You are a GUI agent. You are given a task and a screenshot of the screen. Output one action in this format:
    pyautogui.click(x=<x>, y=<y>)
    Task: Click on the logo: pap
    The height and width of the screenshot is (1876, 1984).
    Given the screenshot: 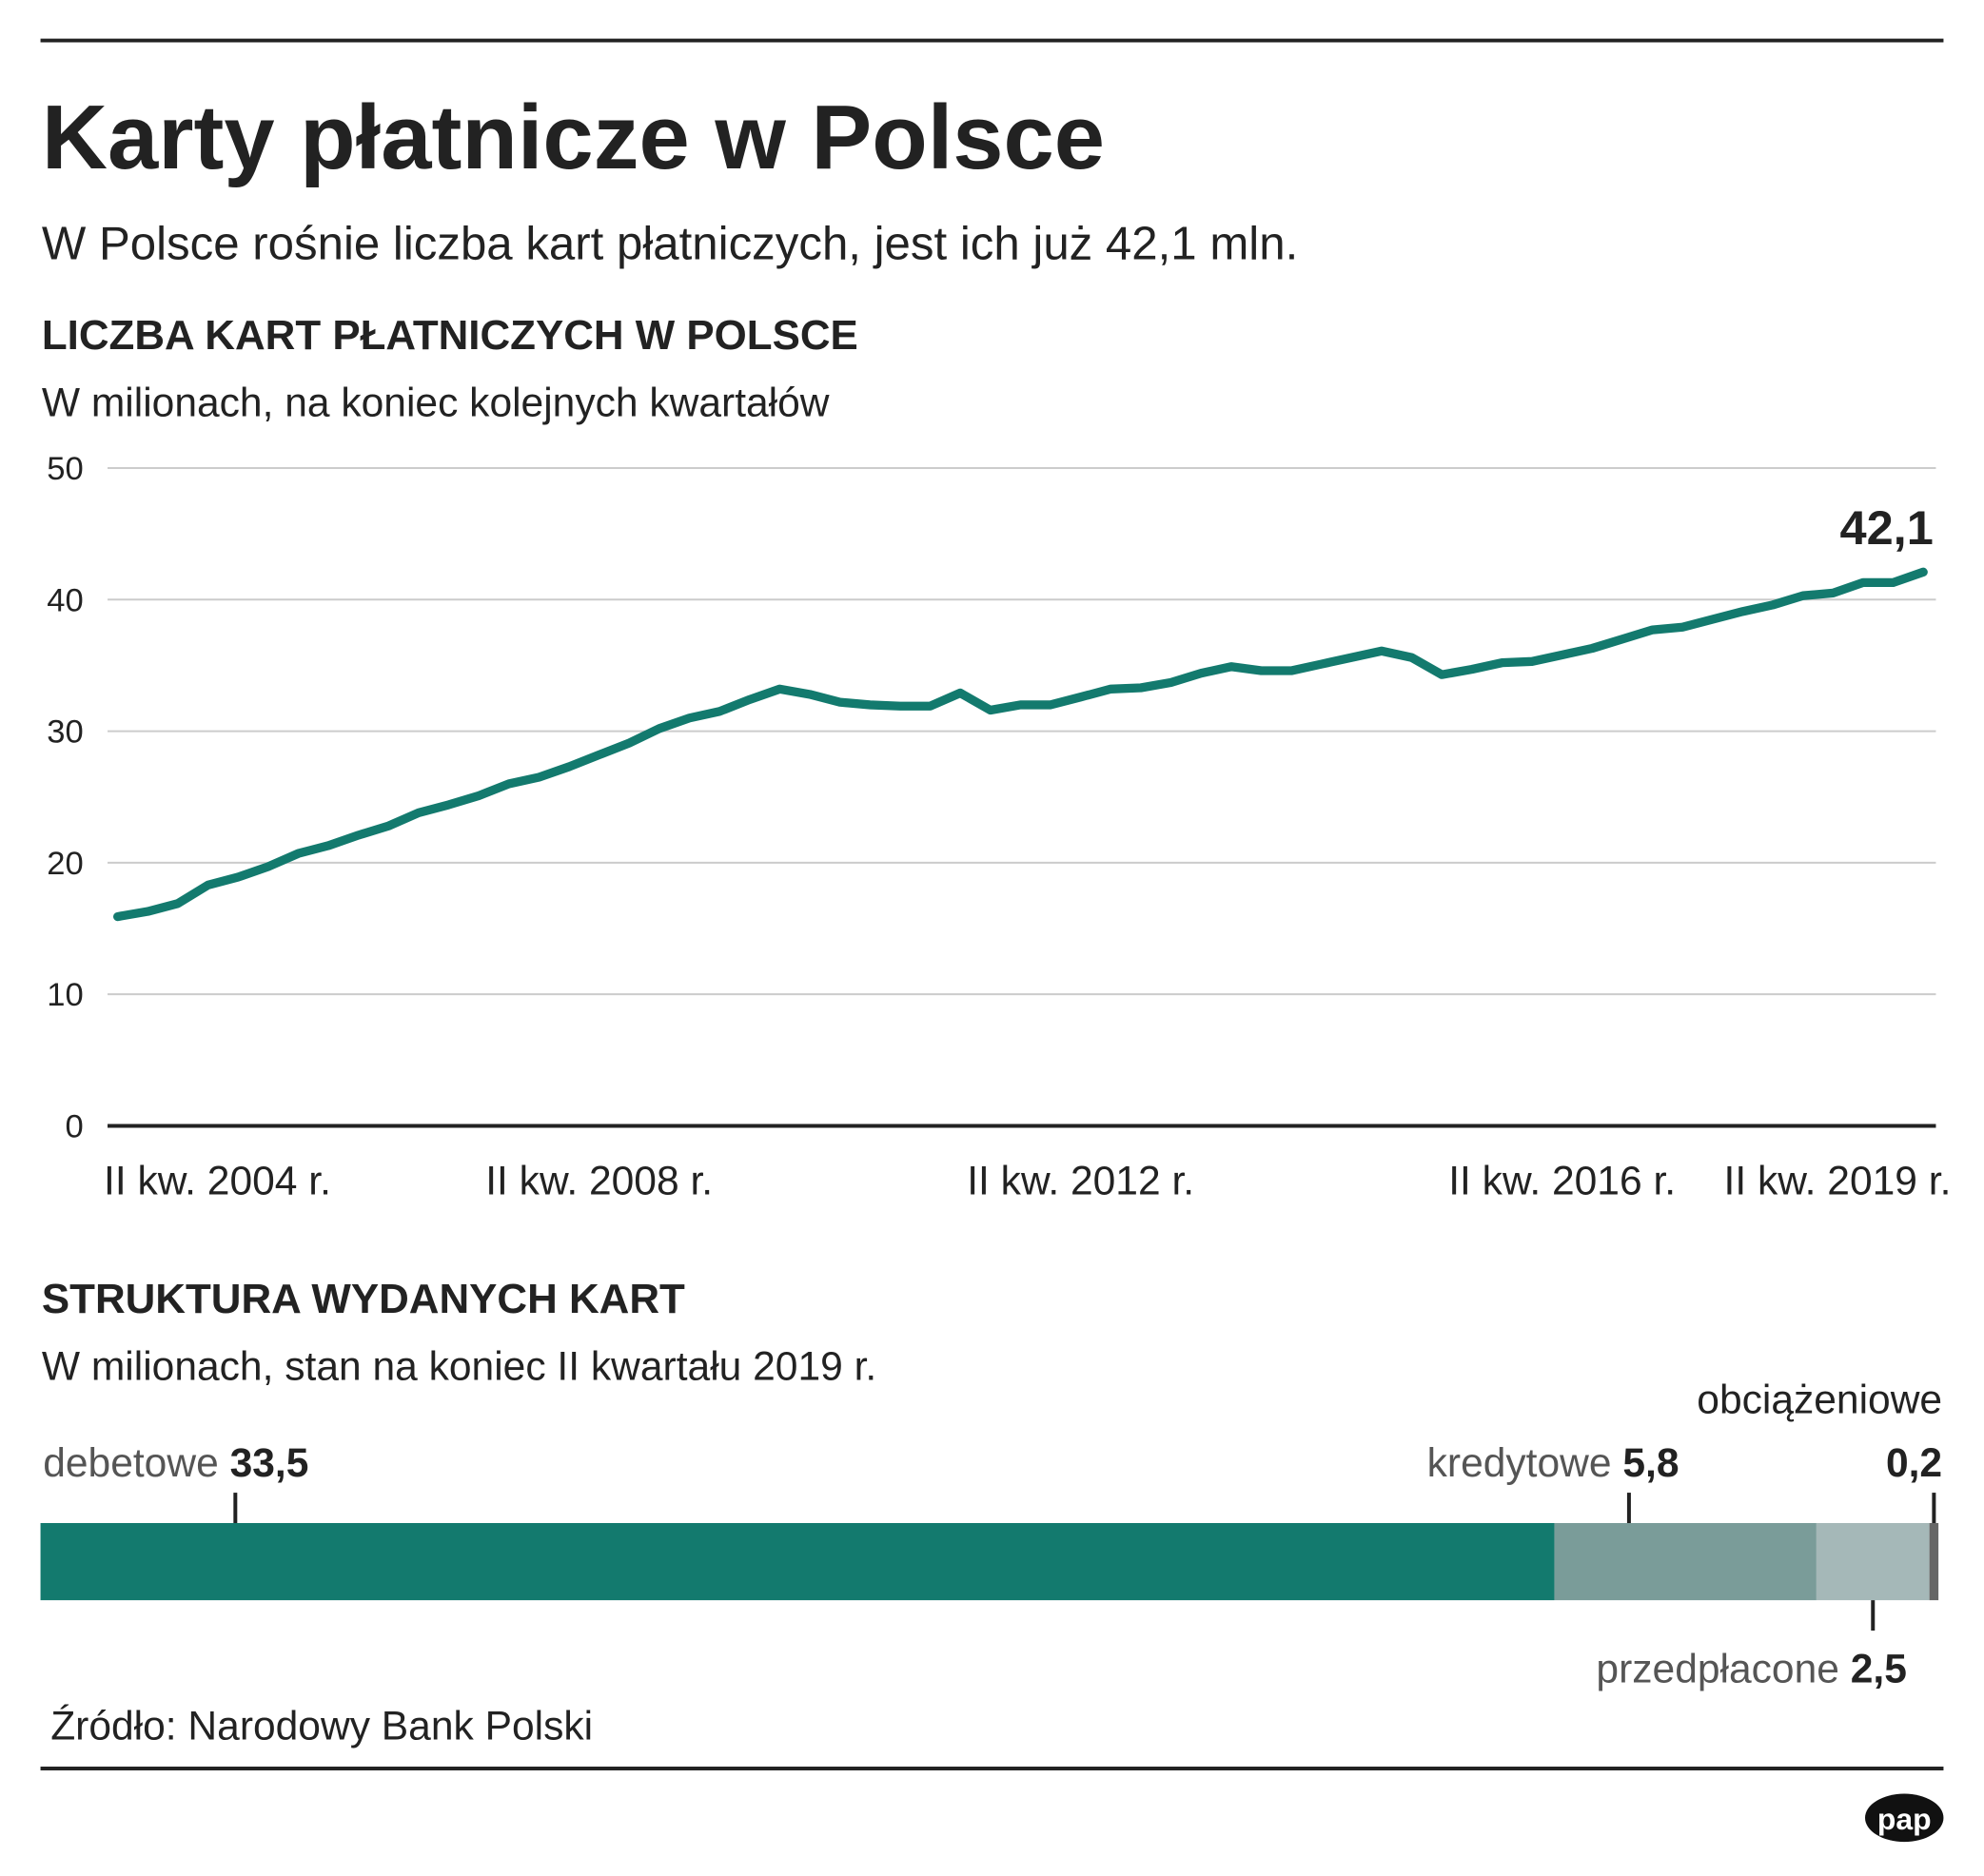 What is the action you would take?
    pyautogui.click(x=1905, y=1819)
    